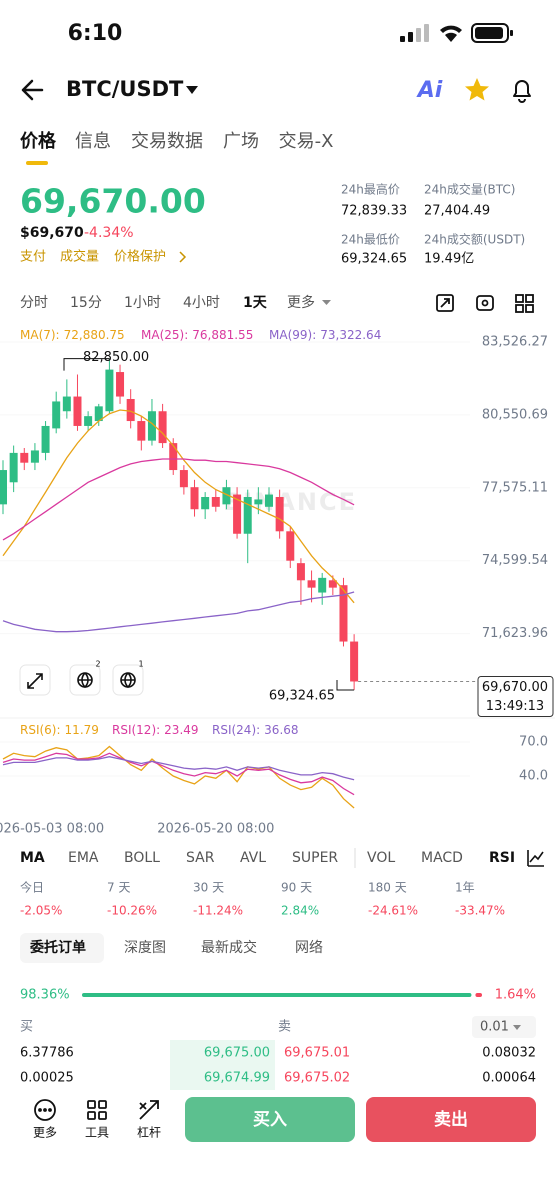  I want to click on alert-bell, so click(522, 91).